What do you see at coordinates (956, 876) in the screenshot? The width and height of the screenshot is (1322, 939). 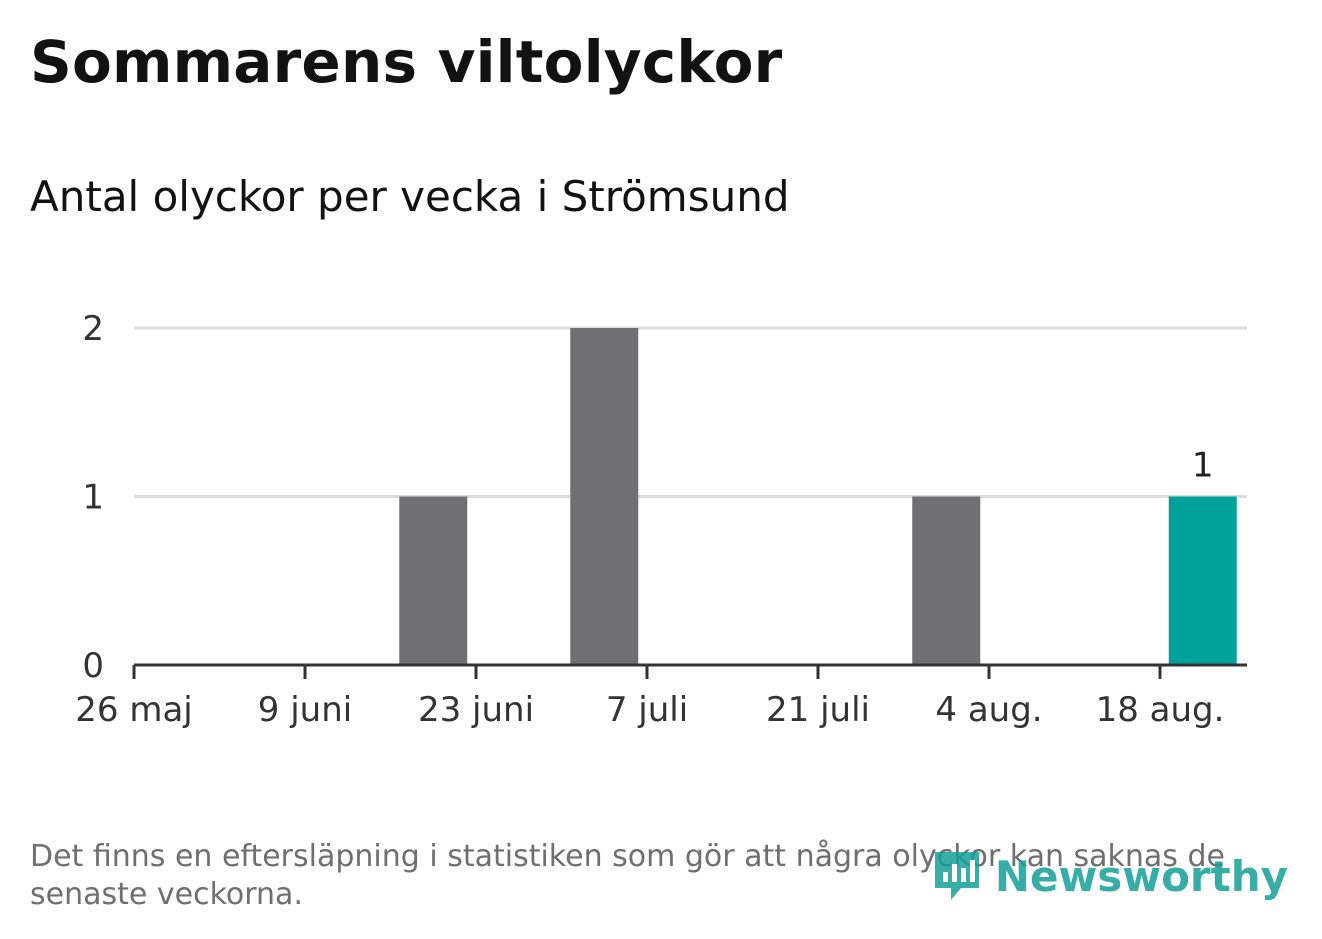 I see `newsworthy-logo-icon` at bounding box center [956, 876].